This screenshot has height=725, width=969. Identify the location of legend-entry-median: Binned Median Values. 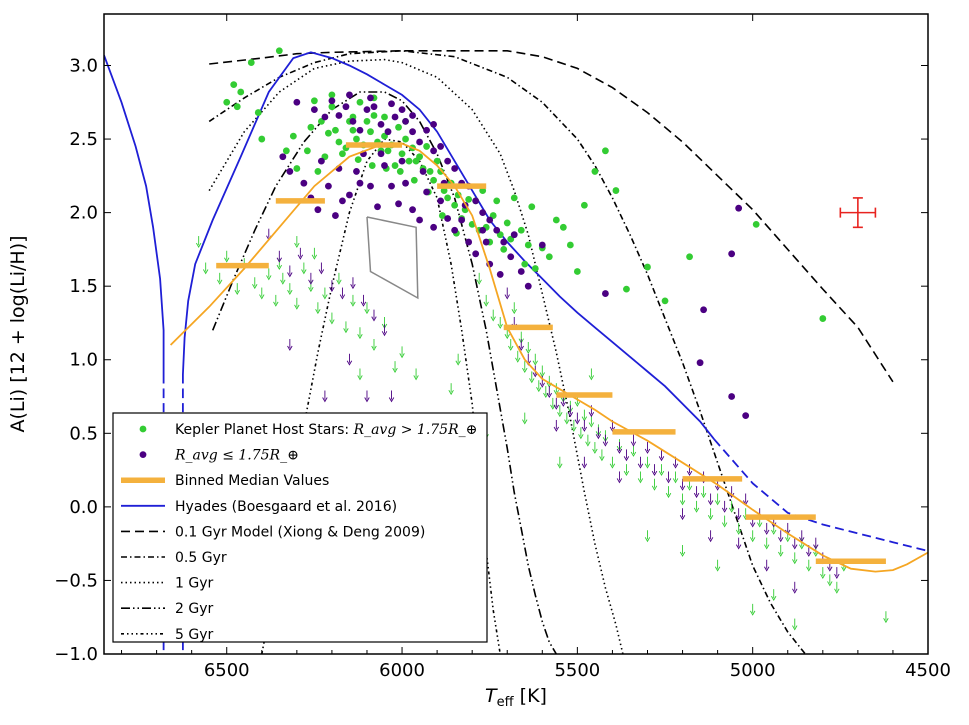
(225, 481).